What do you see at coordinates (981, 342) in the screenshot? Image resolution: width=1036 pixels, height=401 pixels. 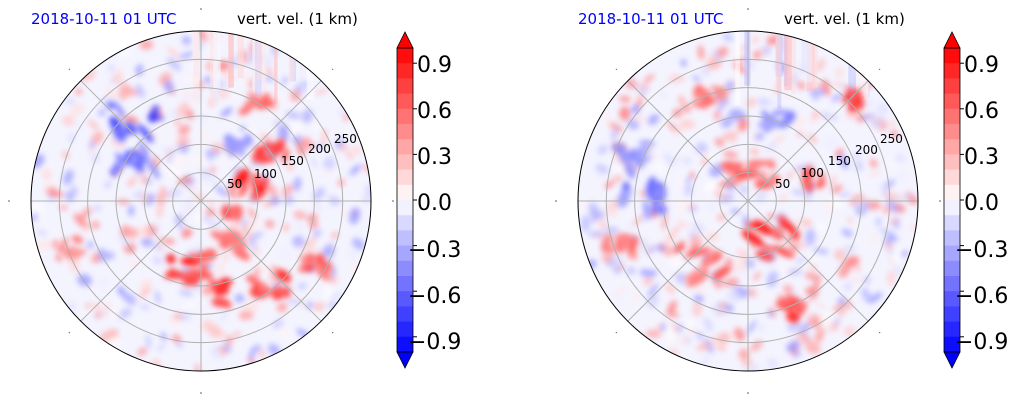 I see `colorbar-tick-m0.9: −0.9` at bounding box center [981, 342].